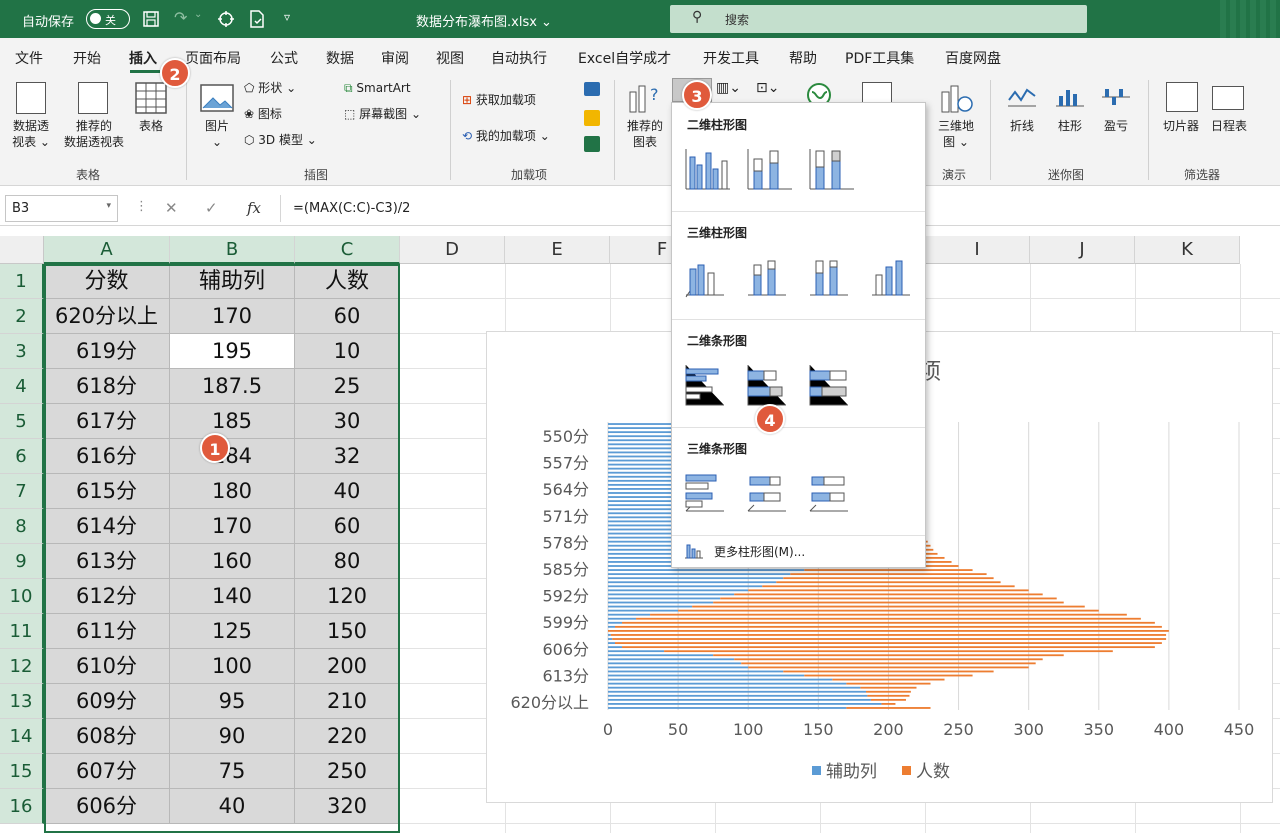 This screenshot has width=1280, height=833. I want to click on row-header-1: 1, so click(22, 281).